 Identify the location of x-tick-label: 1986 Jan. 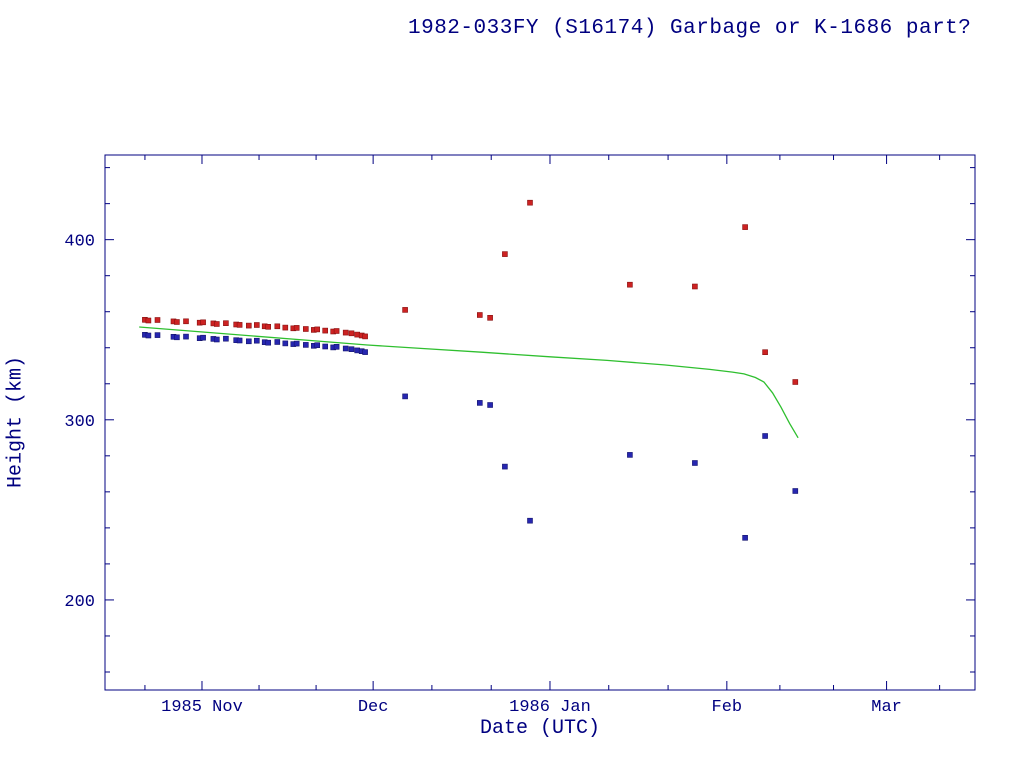
(550, 707).